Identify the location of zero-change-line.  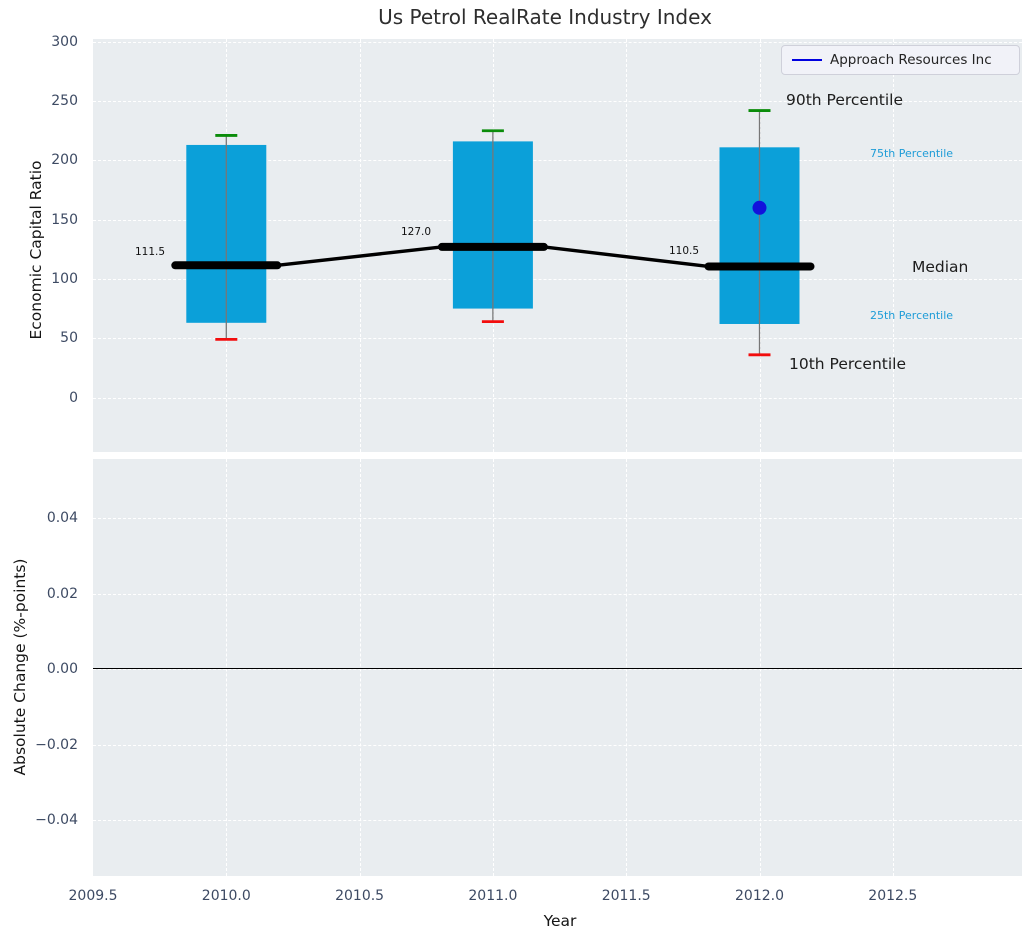
(557, 668).